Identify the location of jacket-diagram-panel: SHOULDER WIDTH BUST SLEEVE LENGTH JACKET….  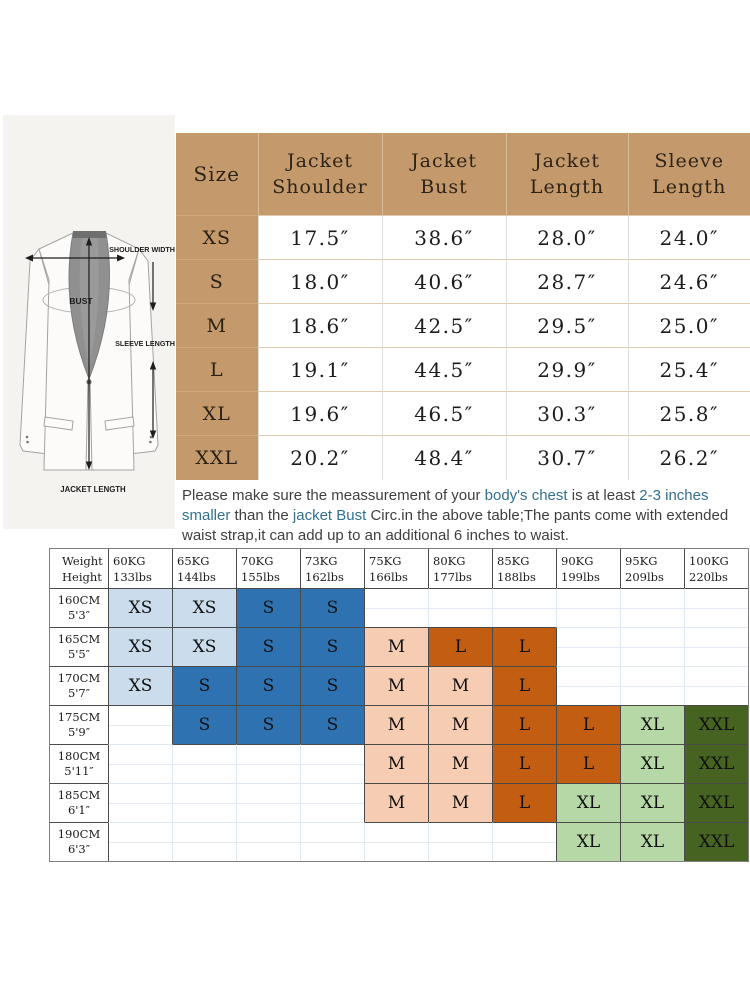
(89, 322).